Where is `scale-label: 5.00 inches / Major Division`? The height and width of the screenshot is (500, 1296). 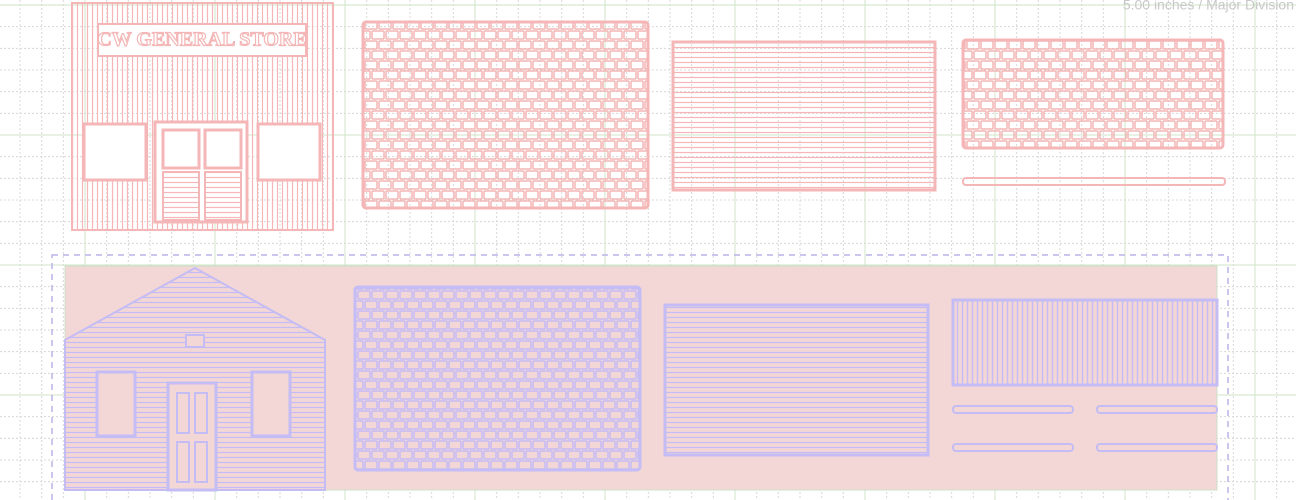 scale-label: 5.00 inches / Major Division is located at coordinates (1208, 6).